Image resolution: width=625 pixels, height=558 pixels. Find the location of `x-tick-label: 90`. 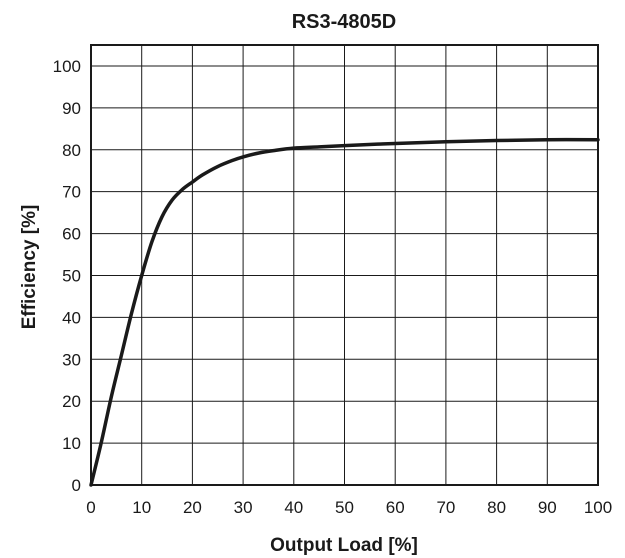

x-tick-label: 90 is located at coordinates (547, 507).